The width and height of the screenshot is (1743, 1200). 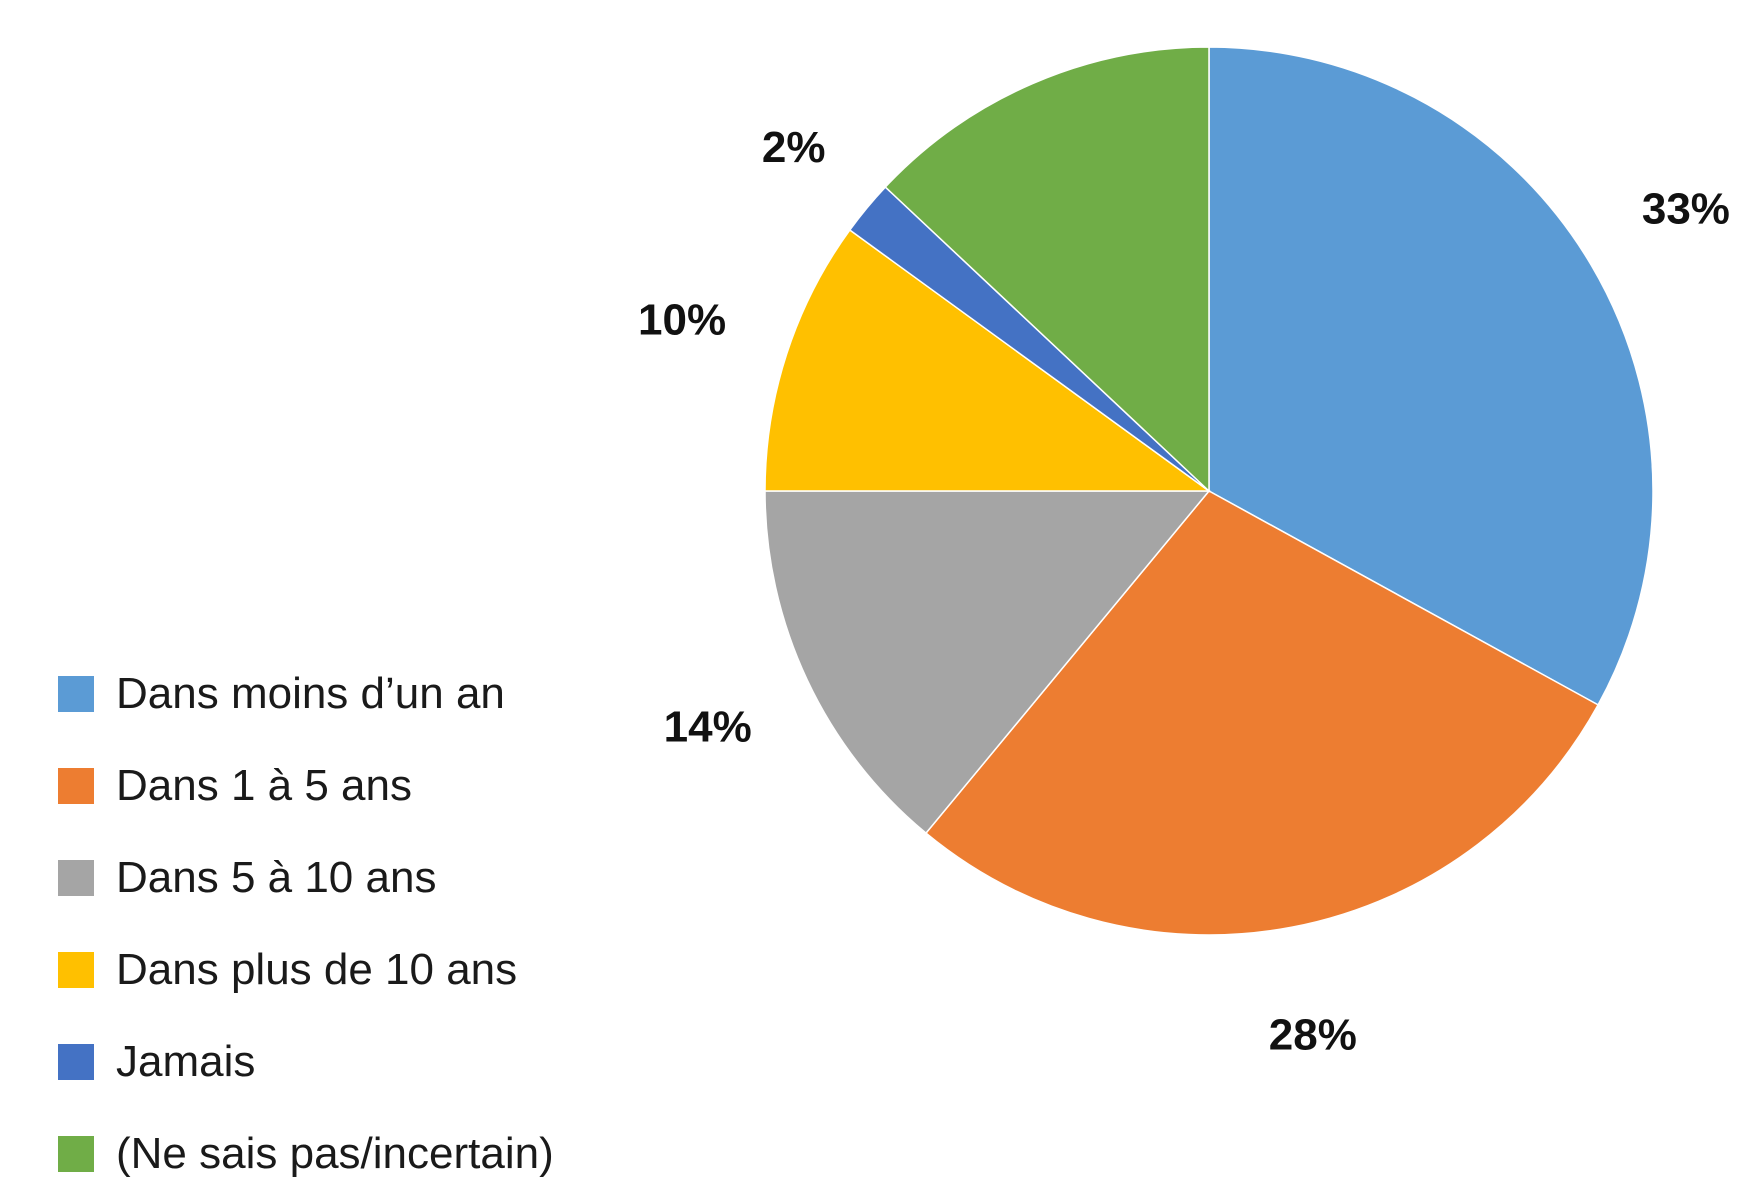 What do you see at coordinates (186, 1061) in the screenshot?
I see `legend-label: Jamais` at bounding box center [186, 1061].